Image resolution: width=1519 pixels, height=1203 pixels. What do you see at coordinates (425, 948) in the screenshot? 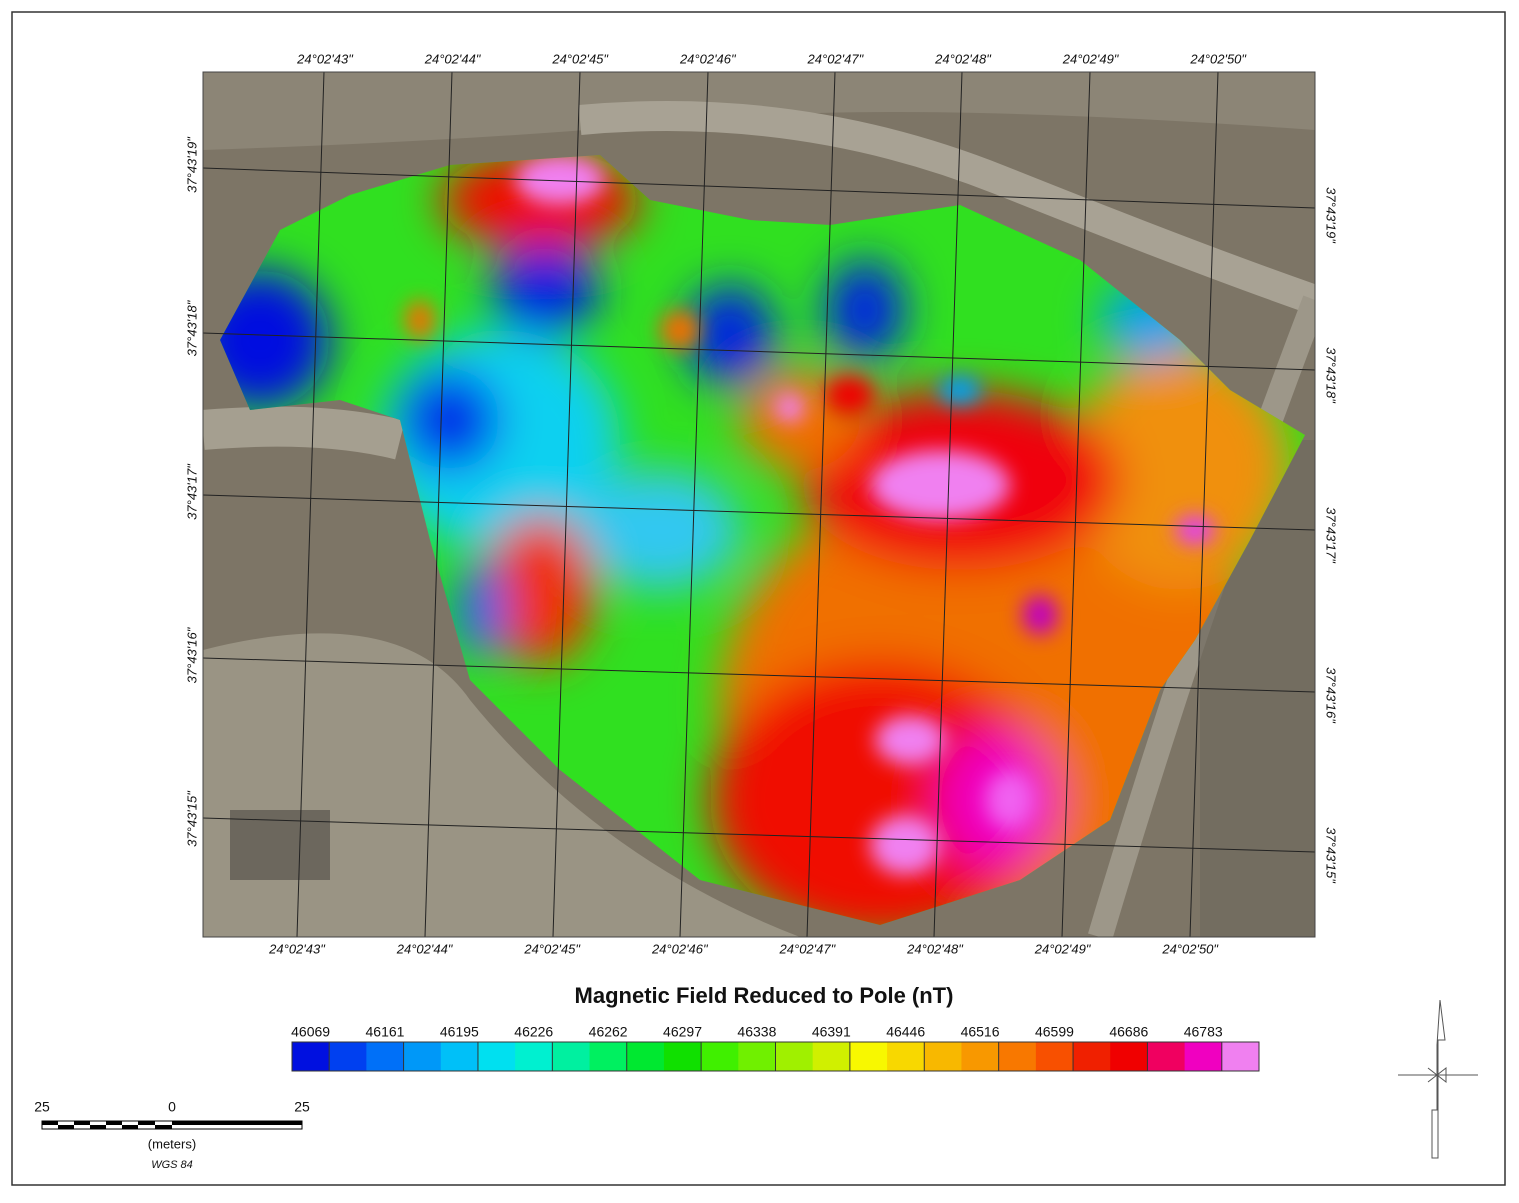
I see `bottom-longitude-label: 24°02'44"` at bounding box center [425, 948].